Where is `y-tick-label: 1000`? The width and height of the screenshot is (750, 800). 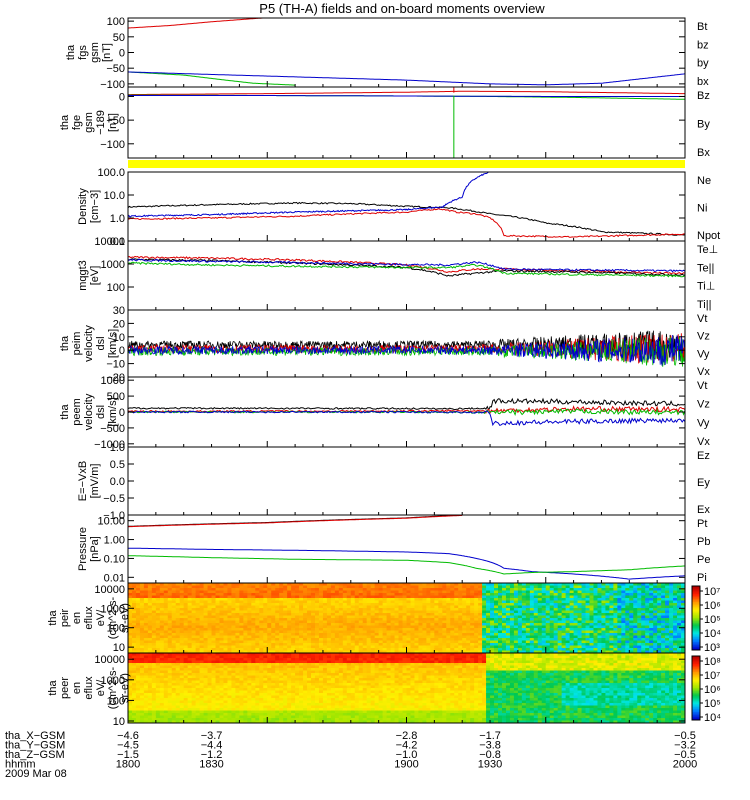
y-tick-label: 1000 is located at coordinates (113, 609).